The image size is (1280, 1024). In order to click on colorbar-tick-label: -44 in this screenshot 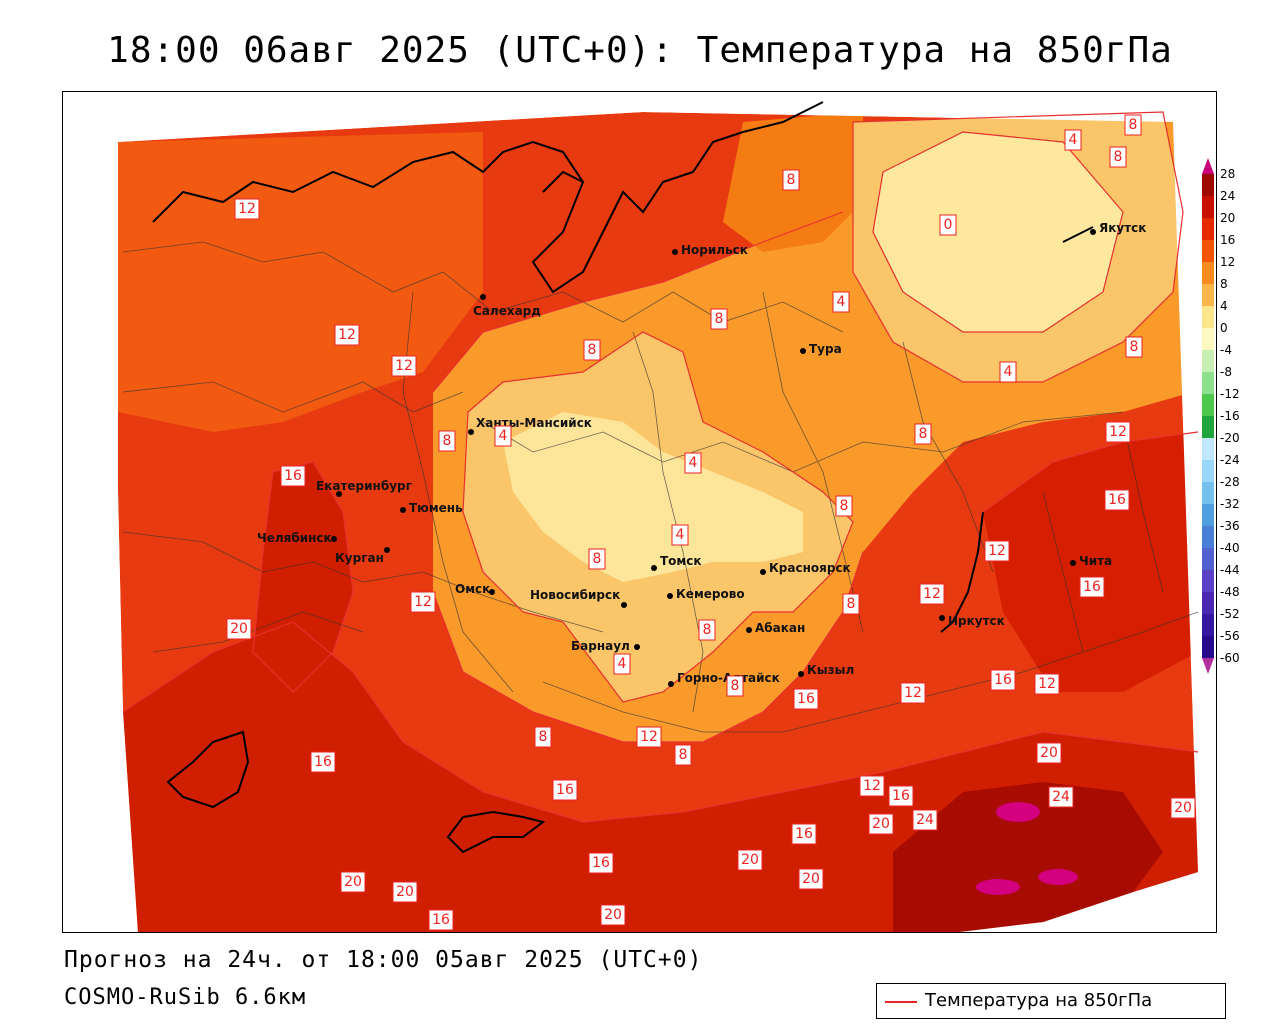, I will do `click(1230, 570)`.